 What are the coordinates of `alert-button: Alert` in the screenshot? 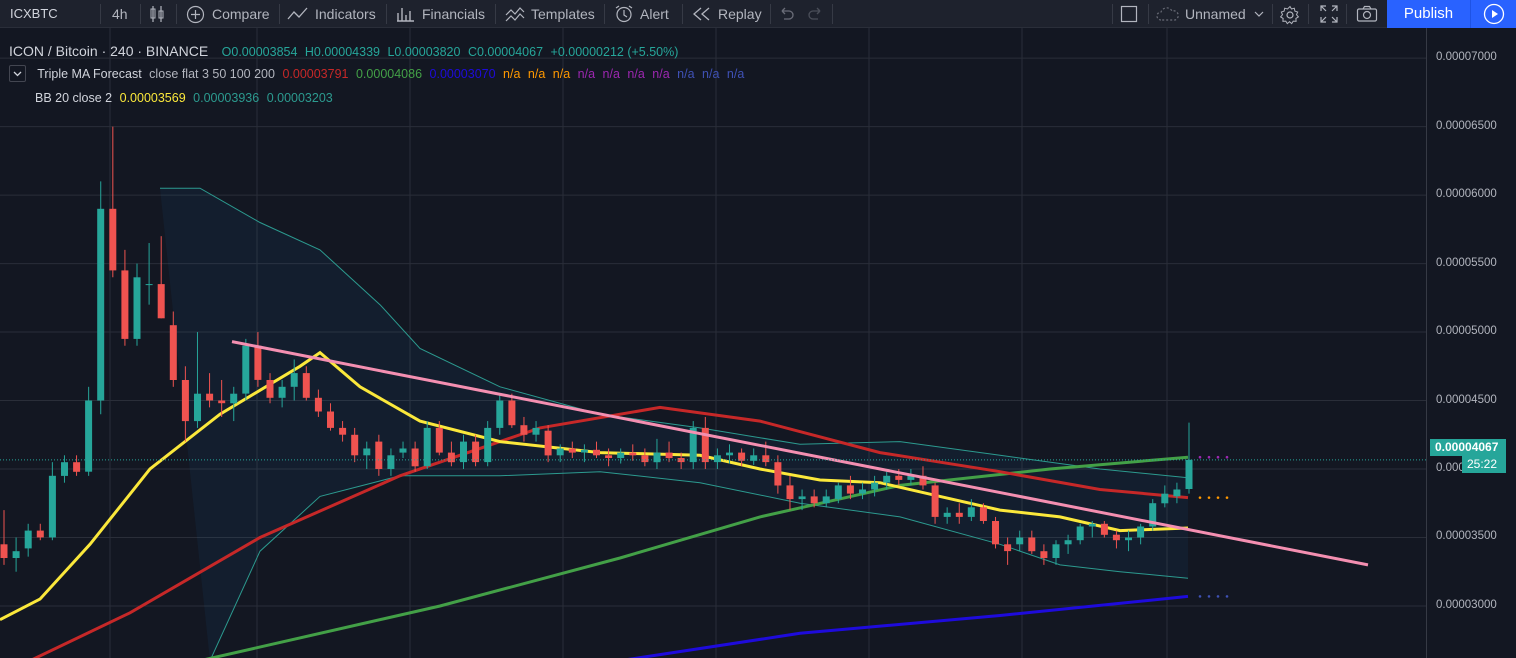 It's located at (641, 14).